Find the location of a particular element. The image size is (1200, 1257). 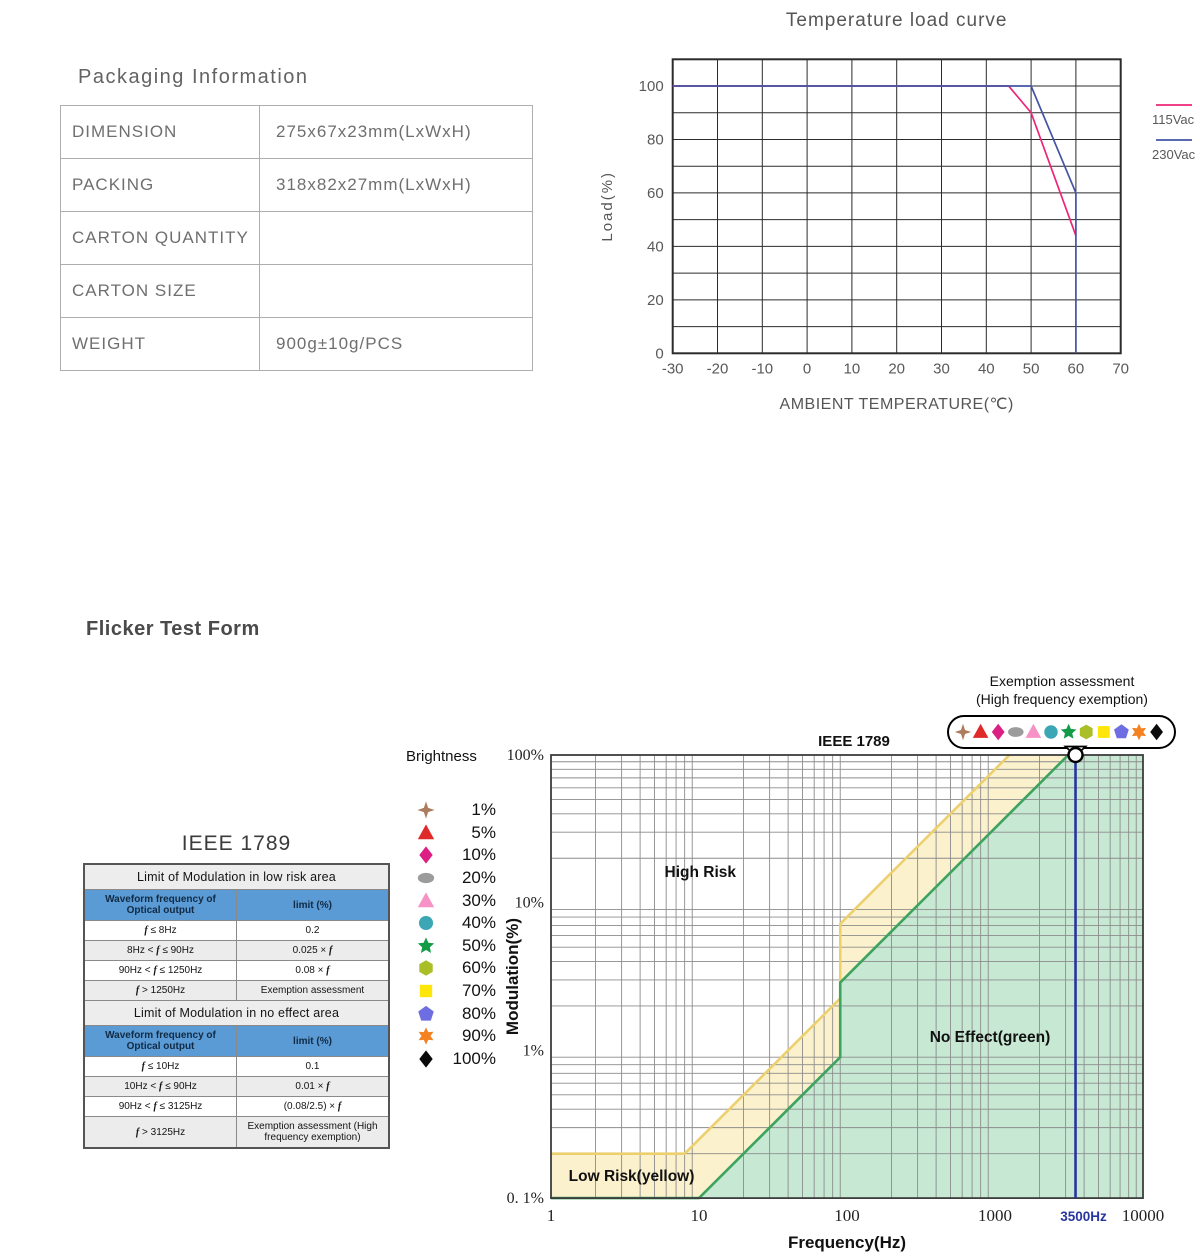

packaging-row-1: PACKING 318x82x27mm(LxWxH) is located at coordinates (296, 185).